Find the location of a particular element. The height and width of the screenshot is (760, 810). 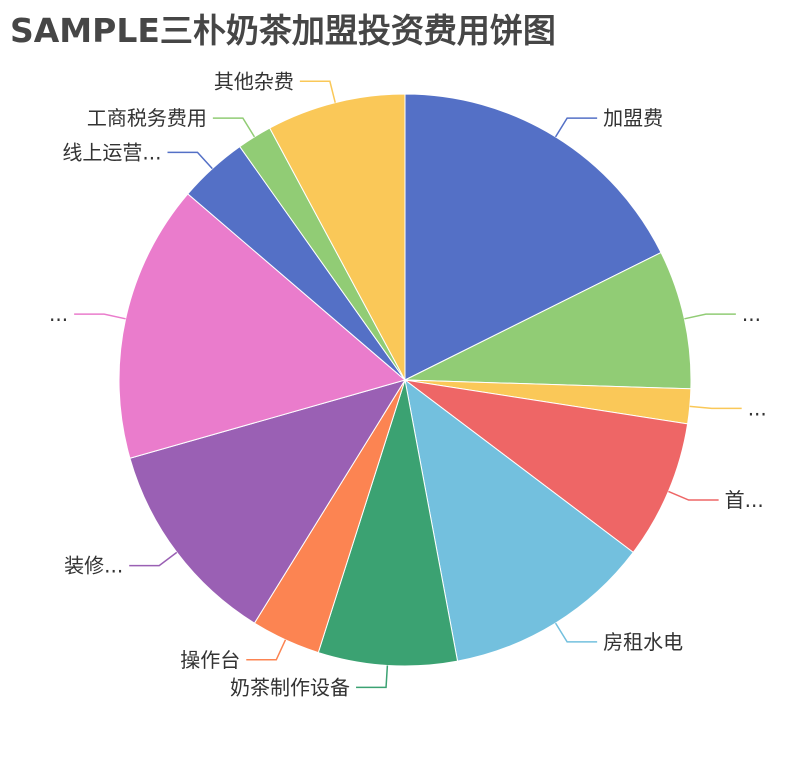

slice-label: 其他杂费 is located at coordinates (254, 81).